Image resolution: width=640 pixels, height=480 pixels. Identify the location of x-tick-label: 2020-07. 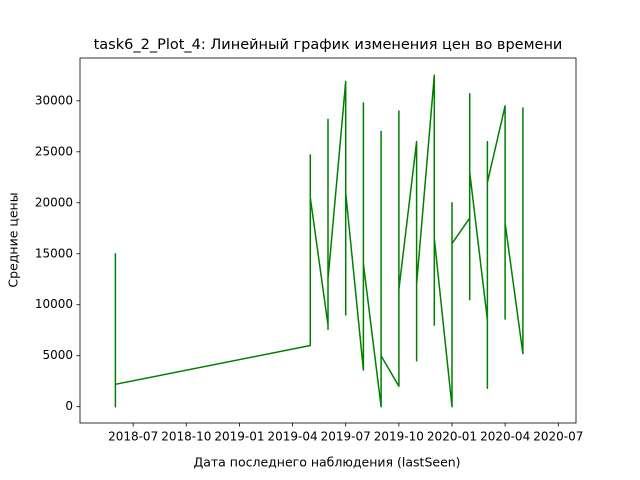
(558, 437).